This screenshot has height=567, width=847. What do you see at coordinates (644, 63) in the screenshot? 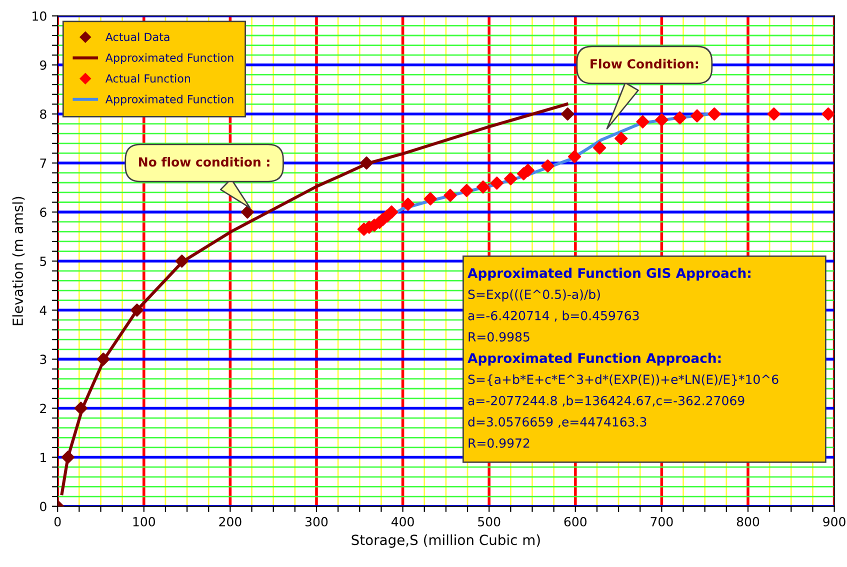
I see `annotation: Flow Condition:` at bounding box center [644, 63].